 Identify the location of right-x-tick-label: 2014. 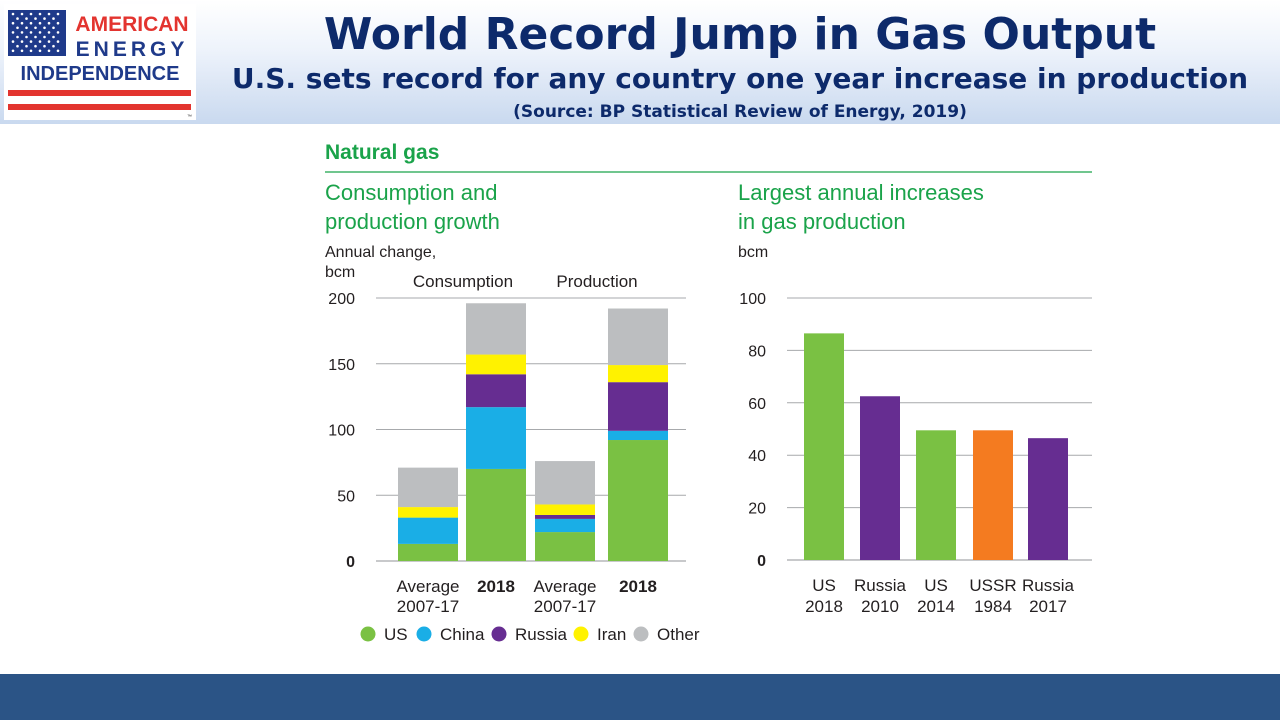
(936, 606).